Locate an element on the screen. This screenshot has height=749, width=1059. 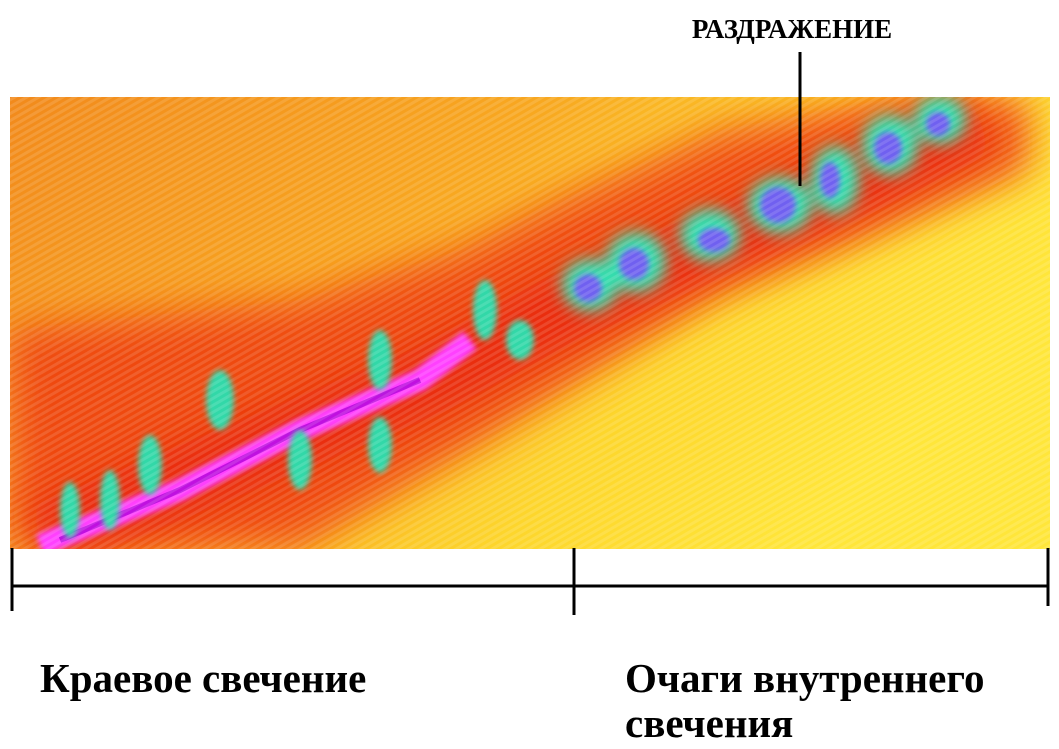
inner-foci-label: свечения is located at coordinates (709, 723).